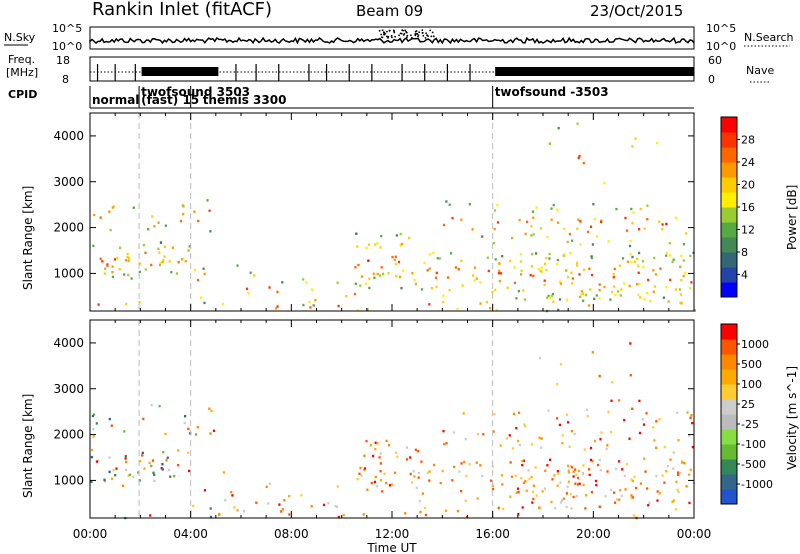 The height and width of the screenshot is (554, 800). Describe the element at coordinates (729, 377) in the screenshot. I see `colorbar-swatch` at that location.